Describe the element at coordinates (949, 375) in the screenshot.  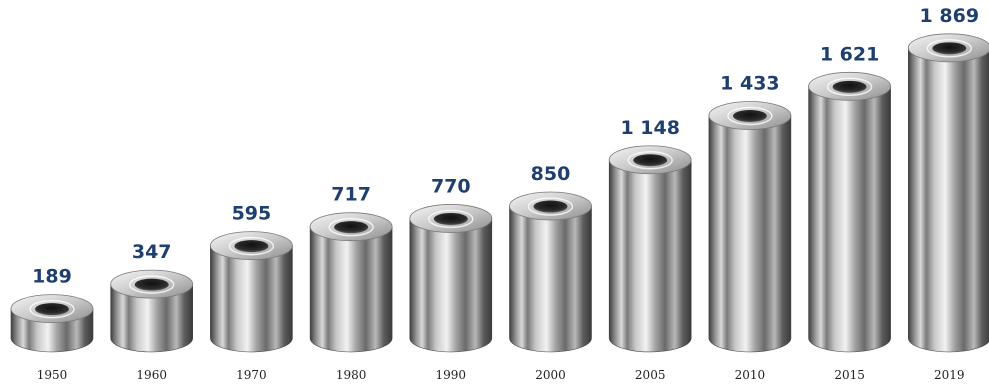
I see `category-label: 2019` at that location.